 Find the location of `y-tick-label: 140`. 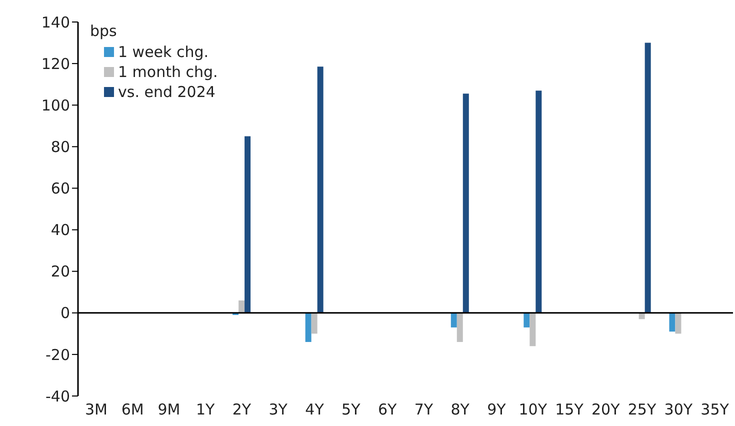

y-tick-label: 140 is located at coordinates (55, 22).